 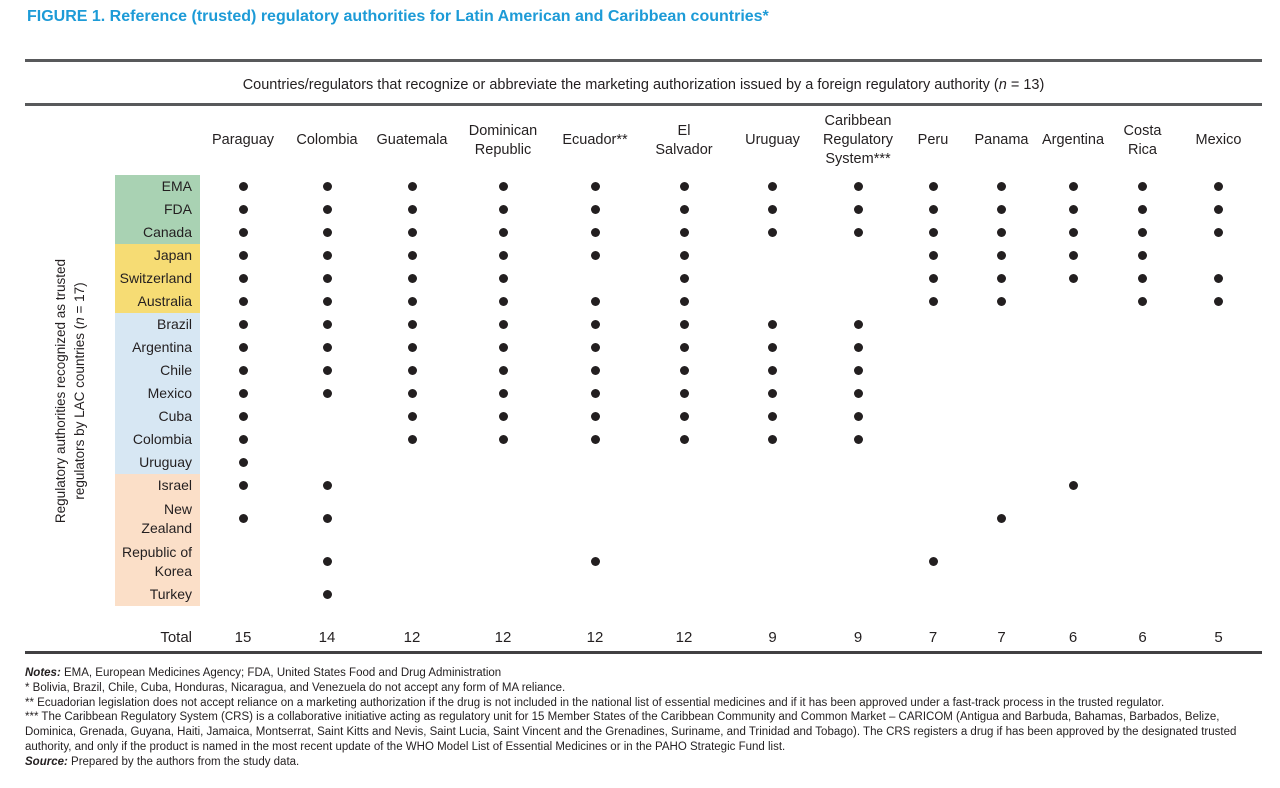 I want to click on matrix-corner, so click(x=157, y=140).